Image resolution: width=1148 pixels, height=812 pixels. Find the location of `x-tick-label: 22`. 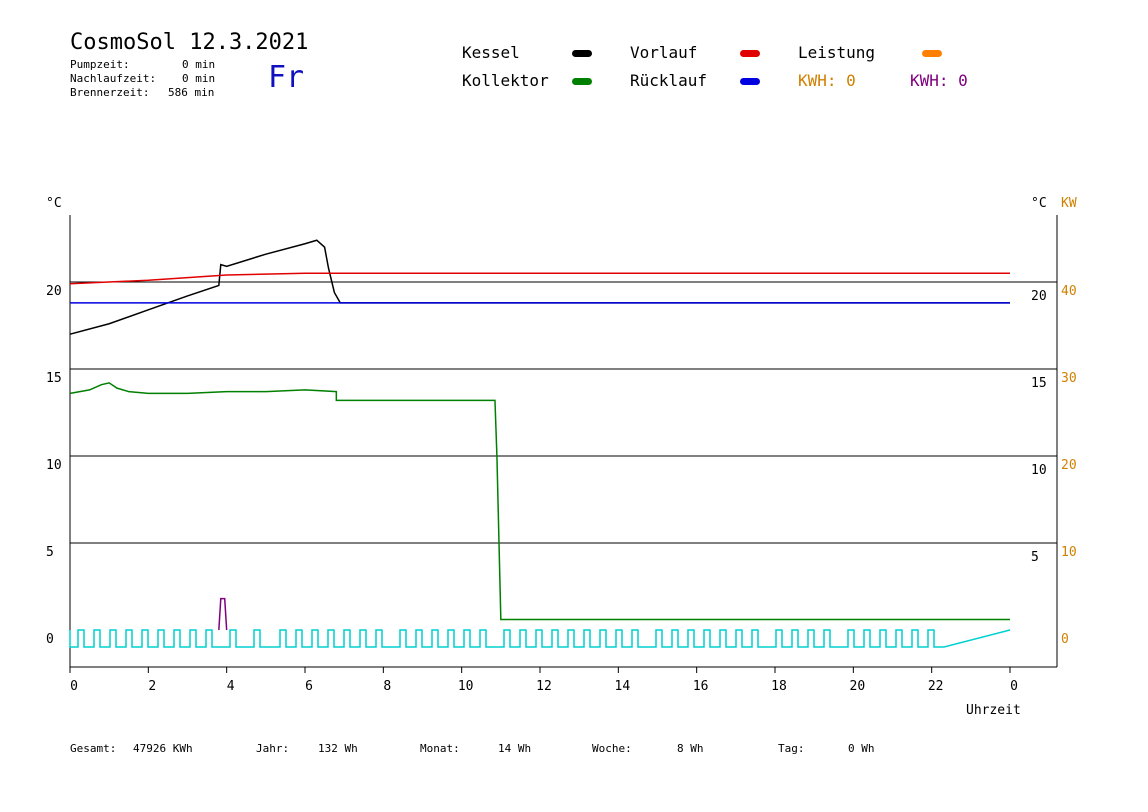

x-tick-label: 22 is located at coordinates (936, 686).